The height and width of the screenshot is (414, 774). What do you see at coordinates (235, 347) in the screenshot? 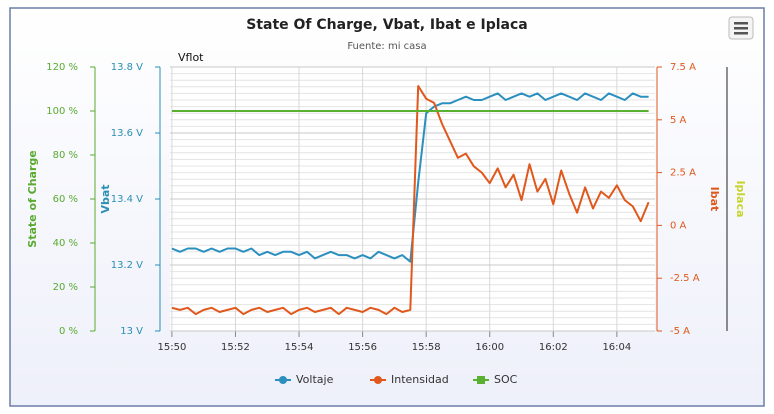
I see `x-tick-label: 15:52` at bounding box center [235, 347].